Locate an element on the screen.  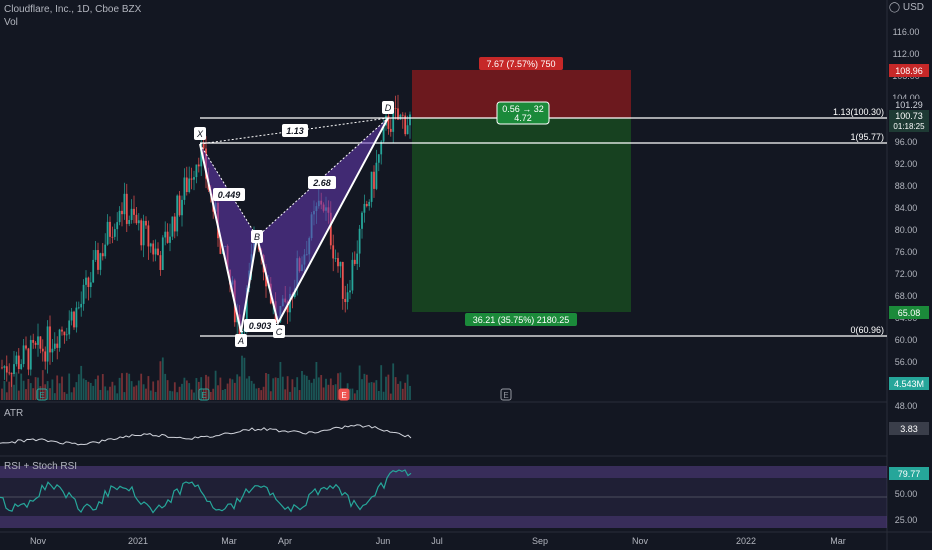
svg-text: X is located at coordinates (200, 134).